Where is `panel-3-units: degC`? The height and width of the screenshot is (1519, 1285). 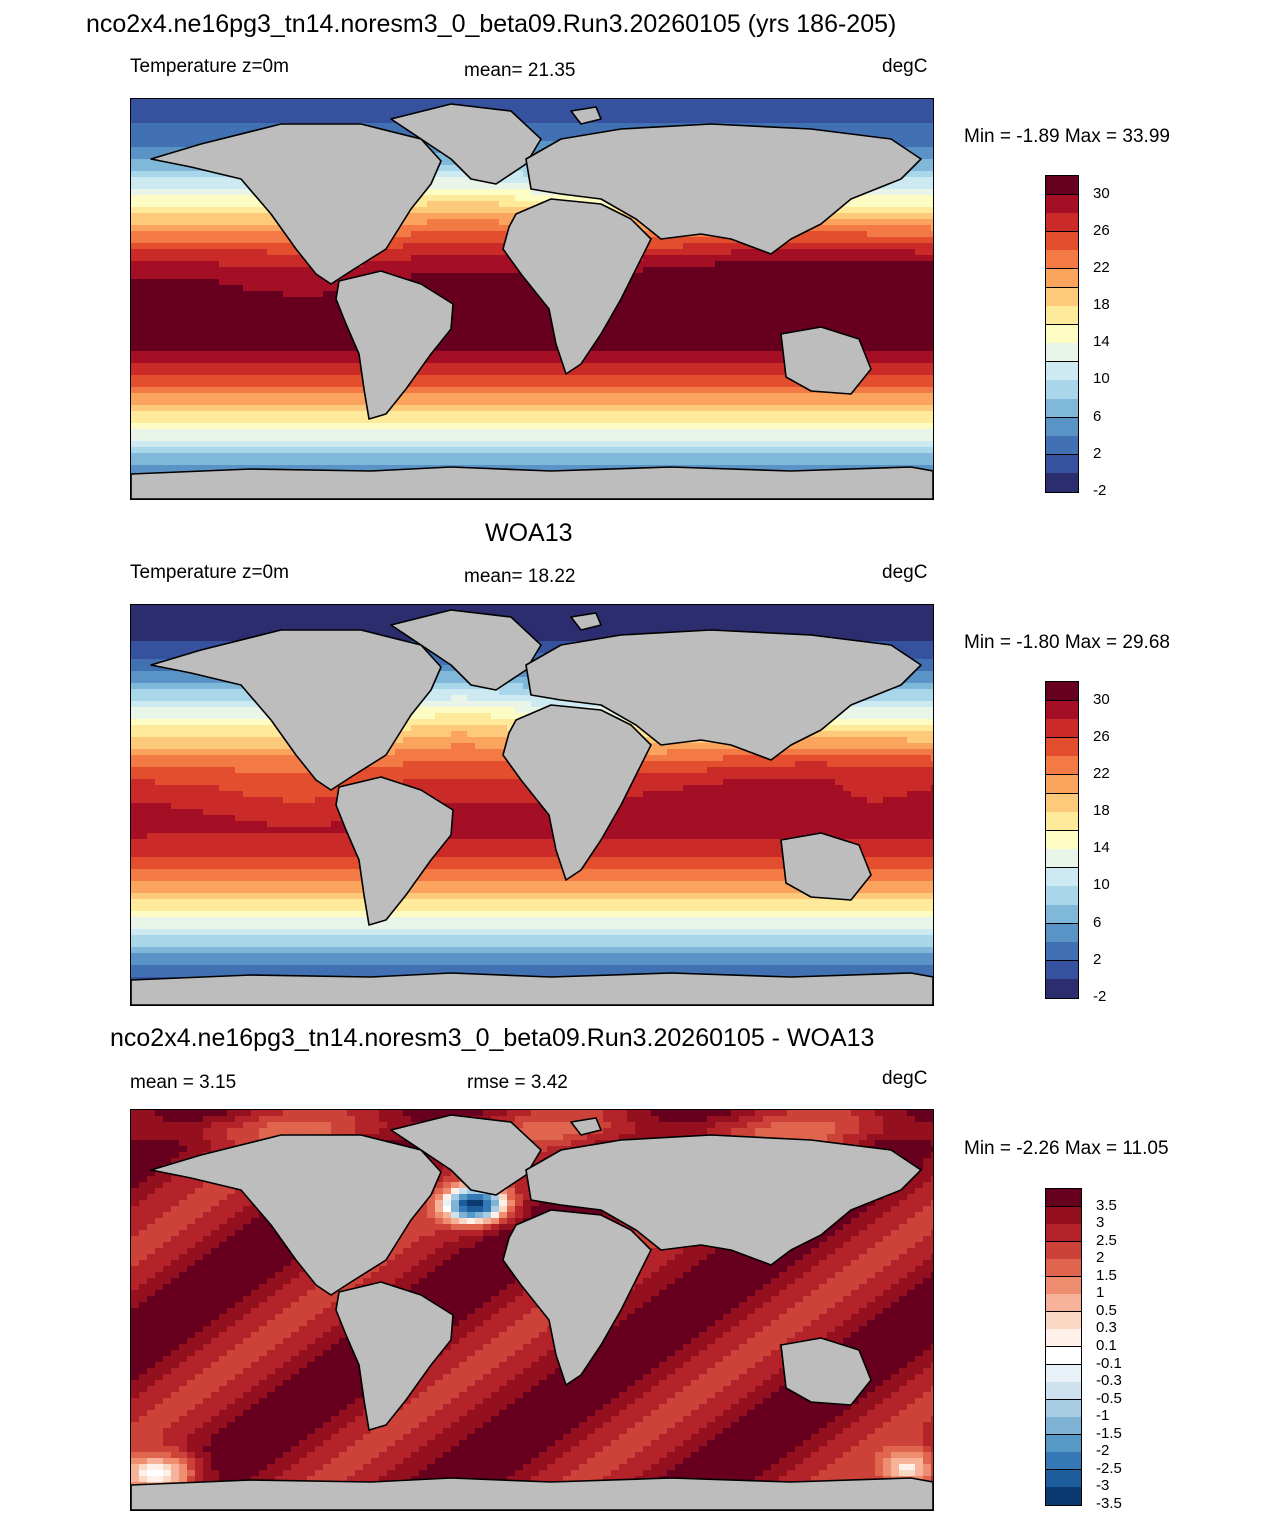
panel-3-units: degC is located at coordinates (904, 1079).